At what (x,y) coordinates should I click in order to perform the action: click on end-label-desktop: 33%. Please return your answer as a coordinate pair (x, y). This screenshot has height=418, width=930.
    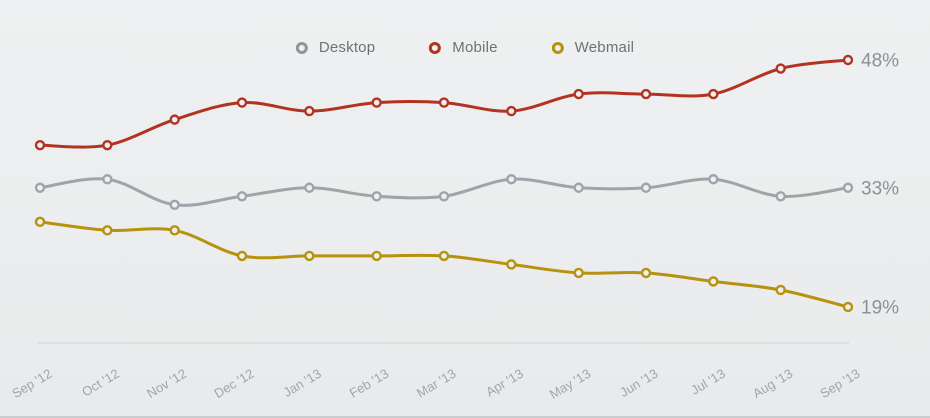
    Looking at the image, I should click on (880, 188).